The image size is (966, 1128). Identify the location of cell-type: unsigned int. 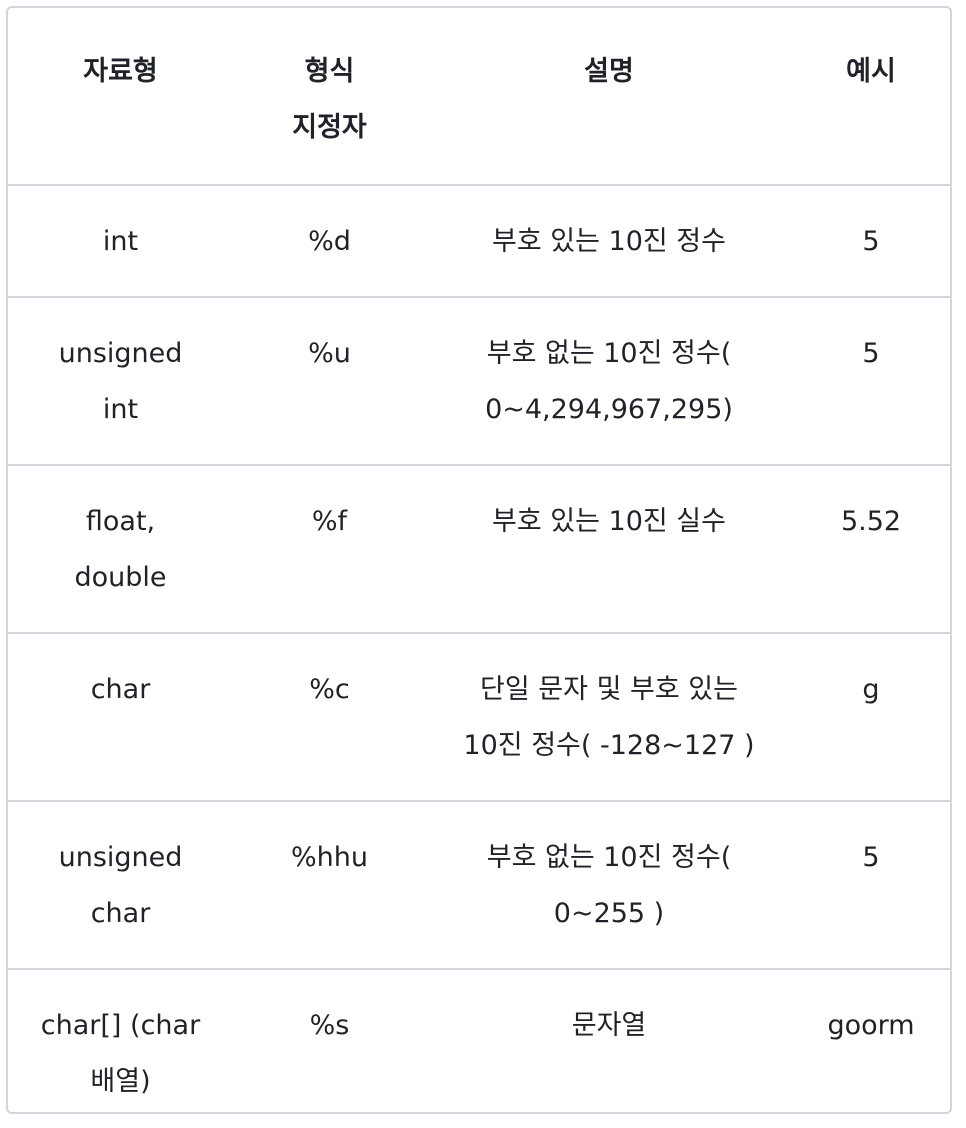
(120, 380).